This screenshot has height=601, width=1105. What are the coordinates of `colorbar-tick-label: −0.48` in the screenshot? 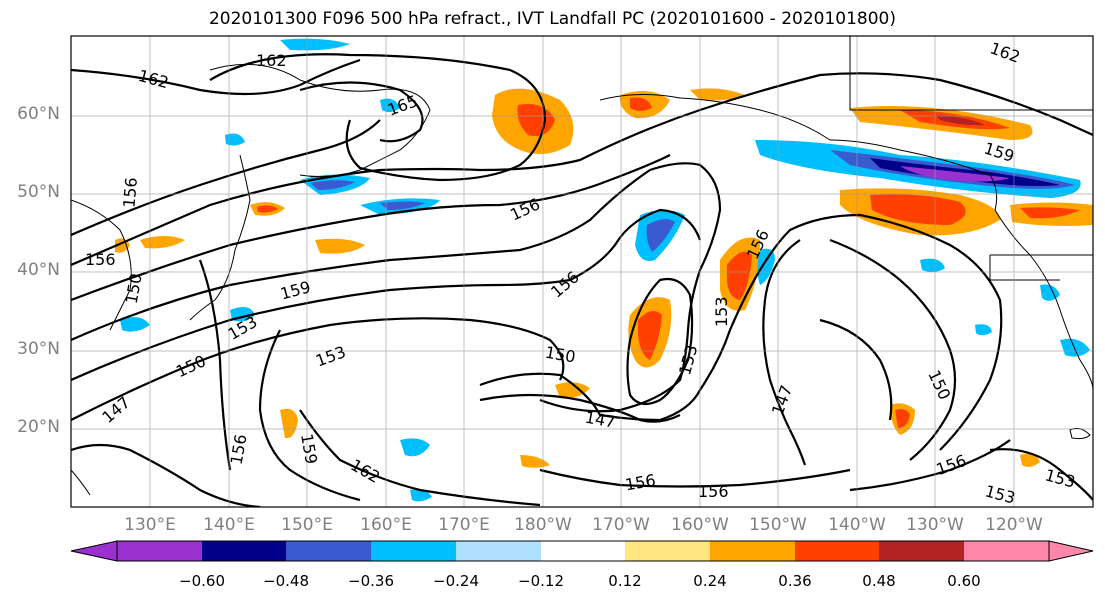 It's located at (286, 581).